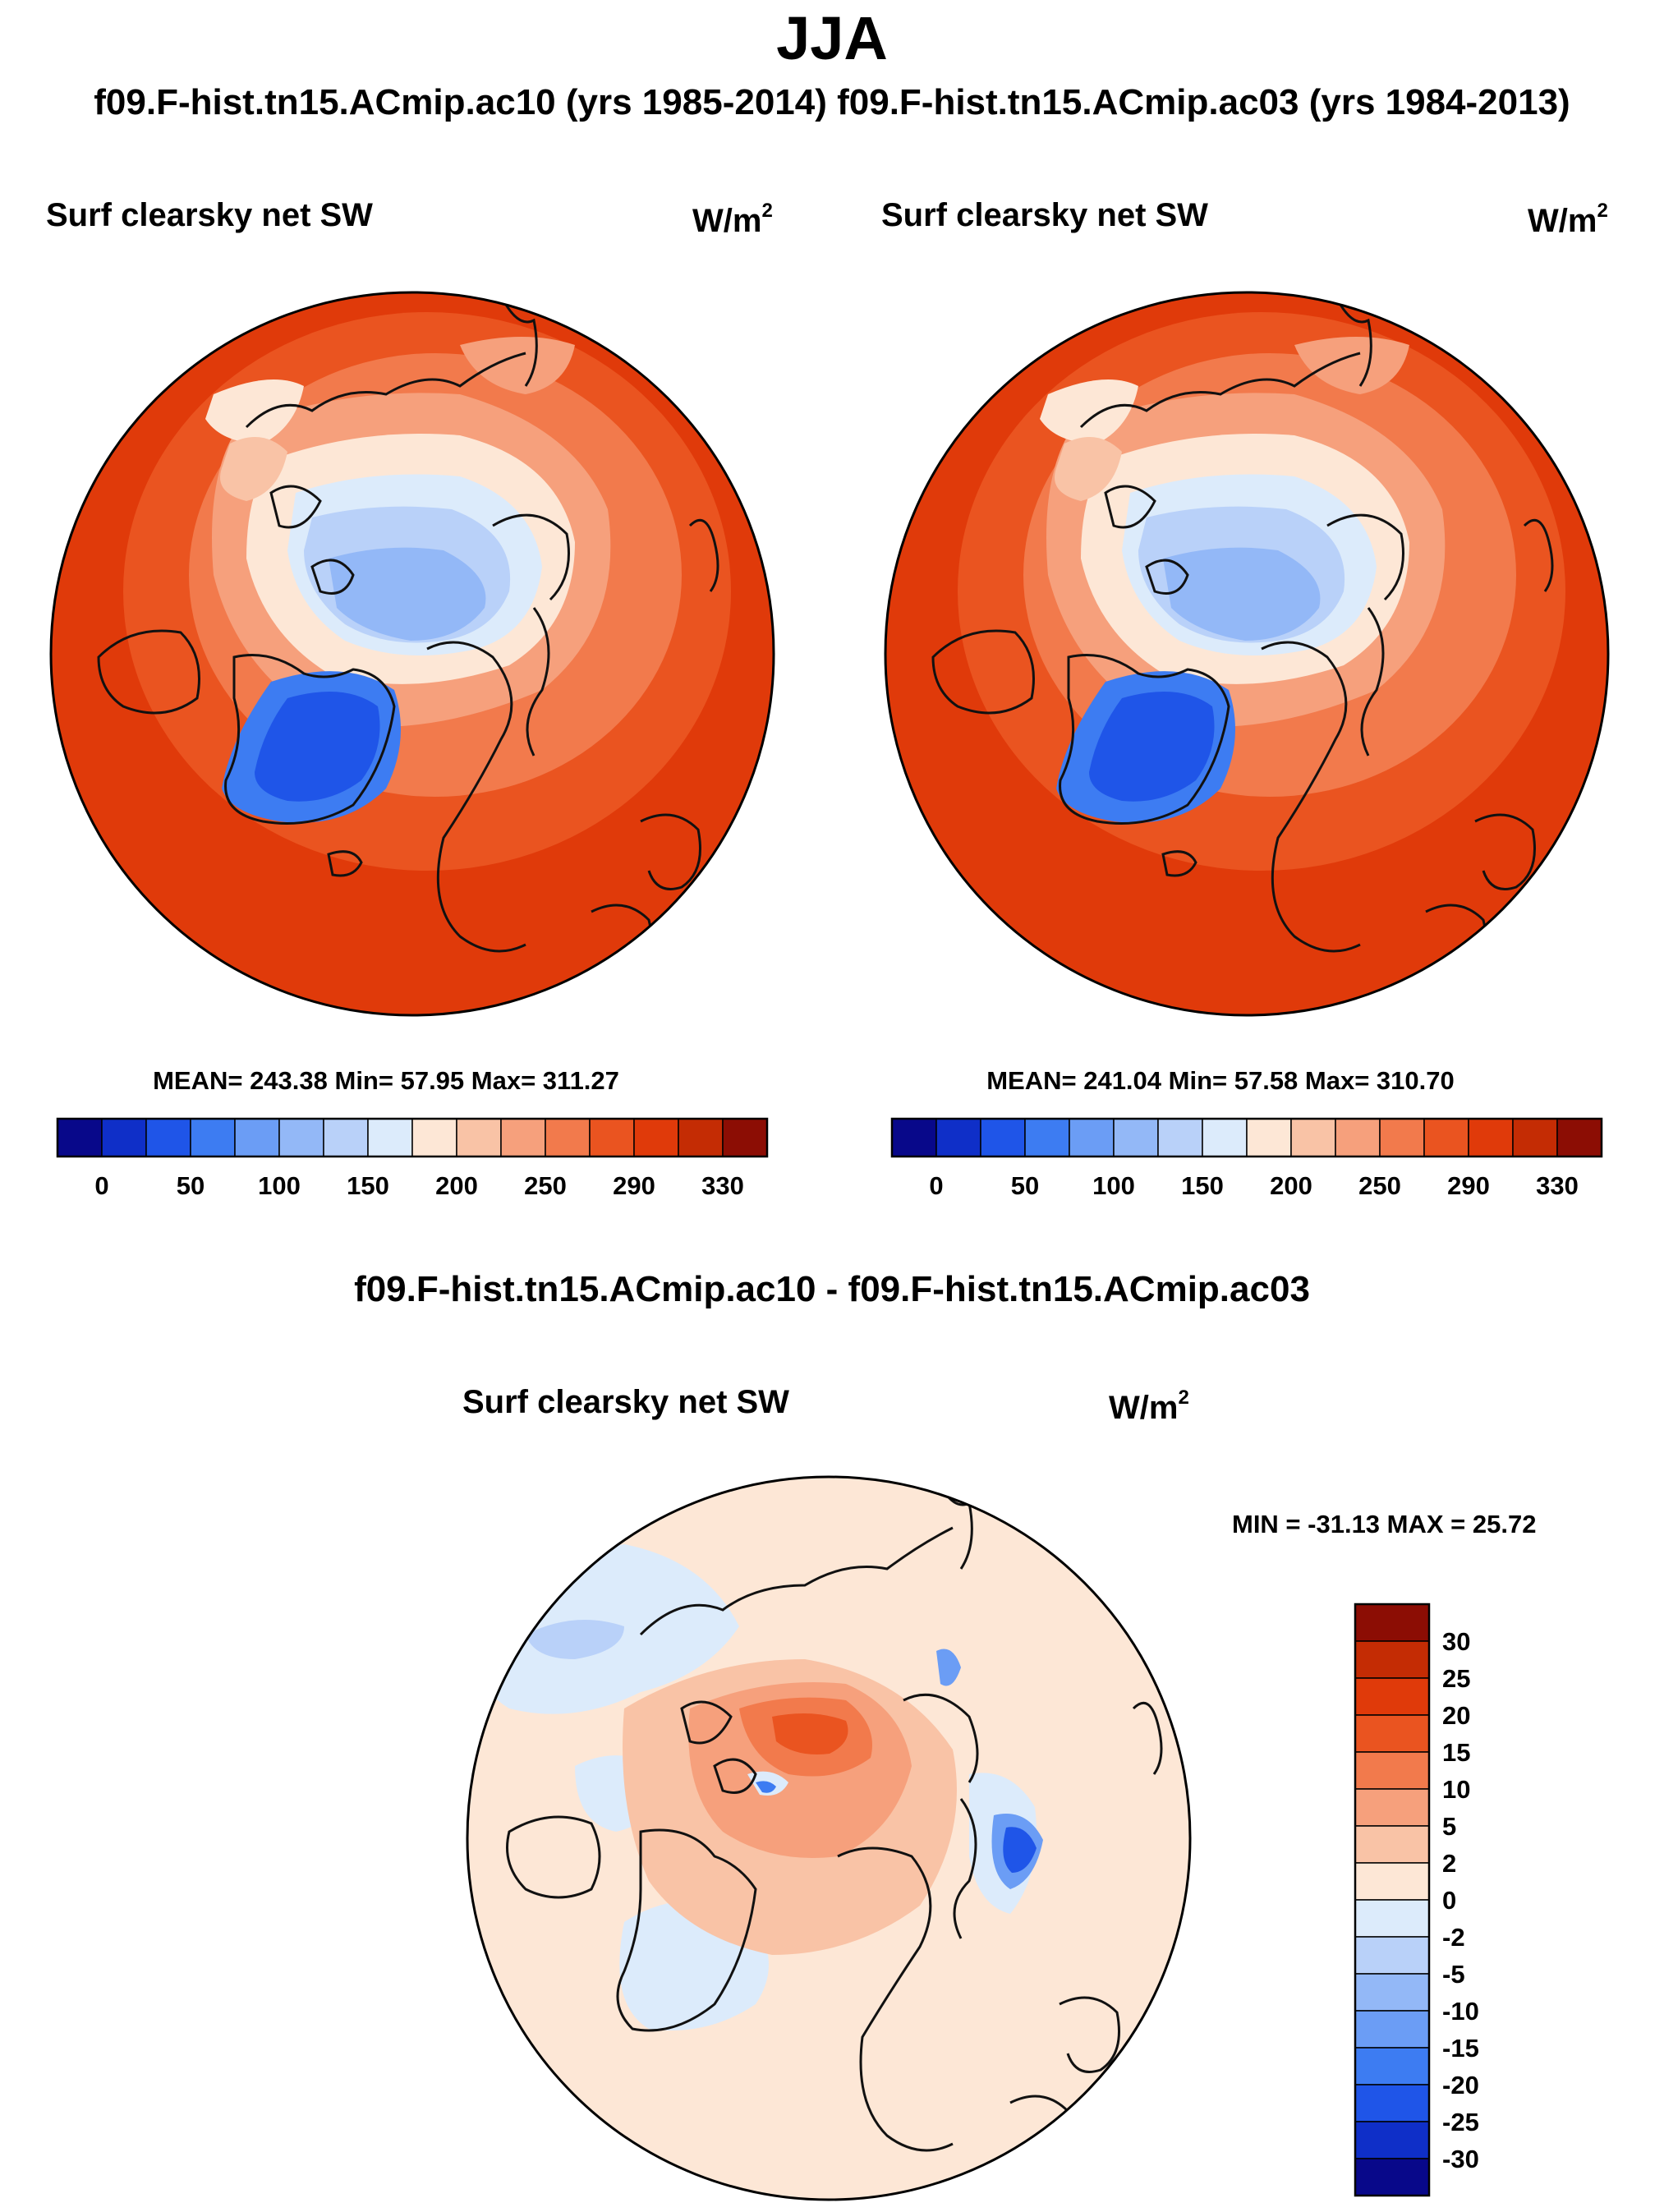 The height and width of the screenshot is (2212, 1664). I want to click on difference-colorbar-tick-label: 10, so click(1456, 1789).